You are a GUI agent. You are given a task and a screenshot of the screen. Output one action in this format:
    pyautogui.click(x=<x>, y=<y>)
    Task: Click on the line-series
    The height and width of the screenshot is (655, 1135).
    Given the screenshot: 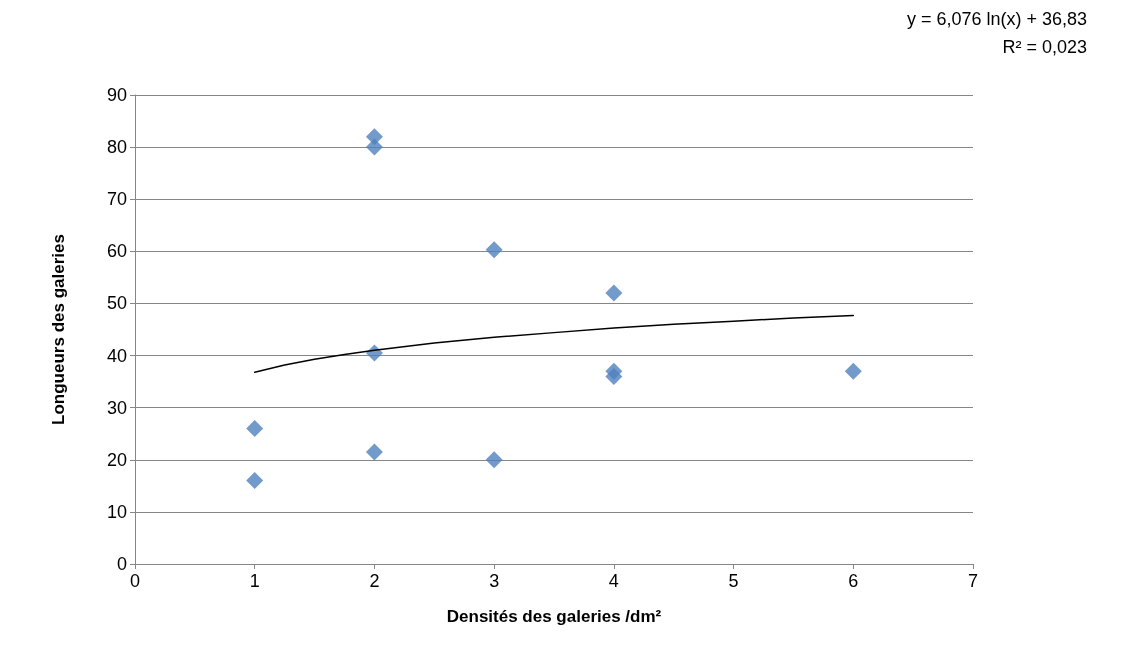 What is the action you would take?
    pyautogui.click(x=554, y=343)
    